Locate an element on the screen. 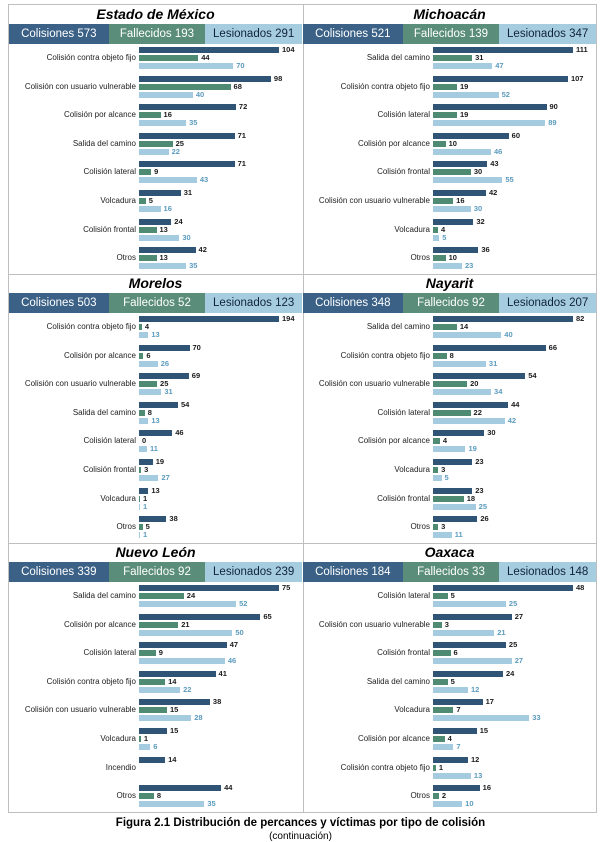 The width and height of the screenshot is (601, 842). data-label-fallecidos: 3 is located at coordinates (146, 469).